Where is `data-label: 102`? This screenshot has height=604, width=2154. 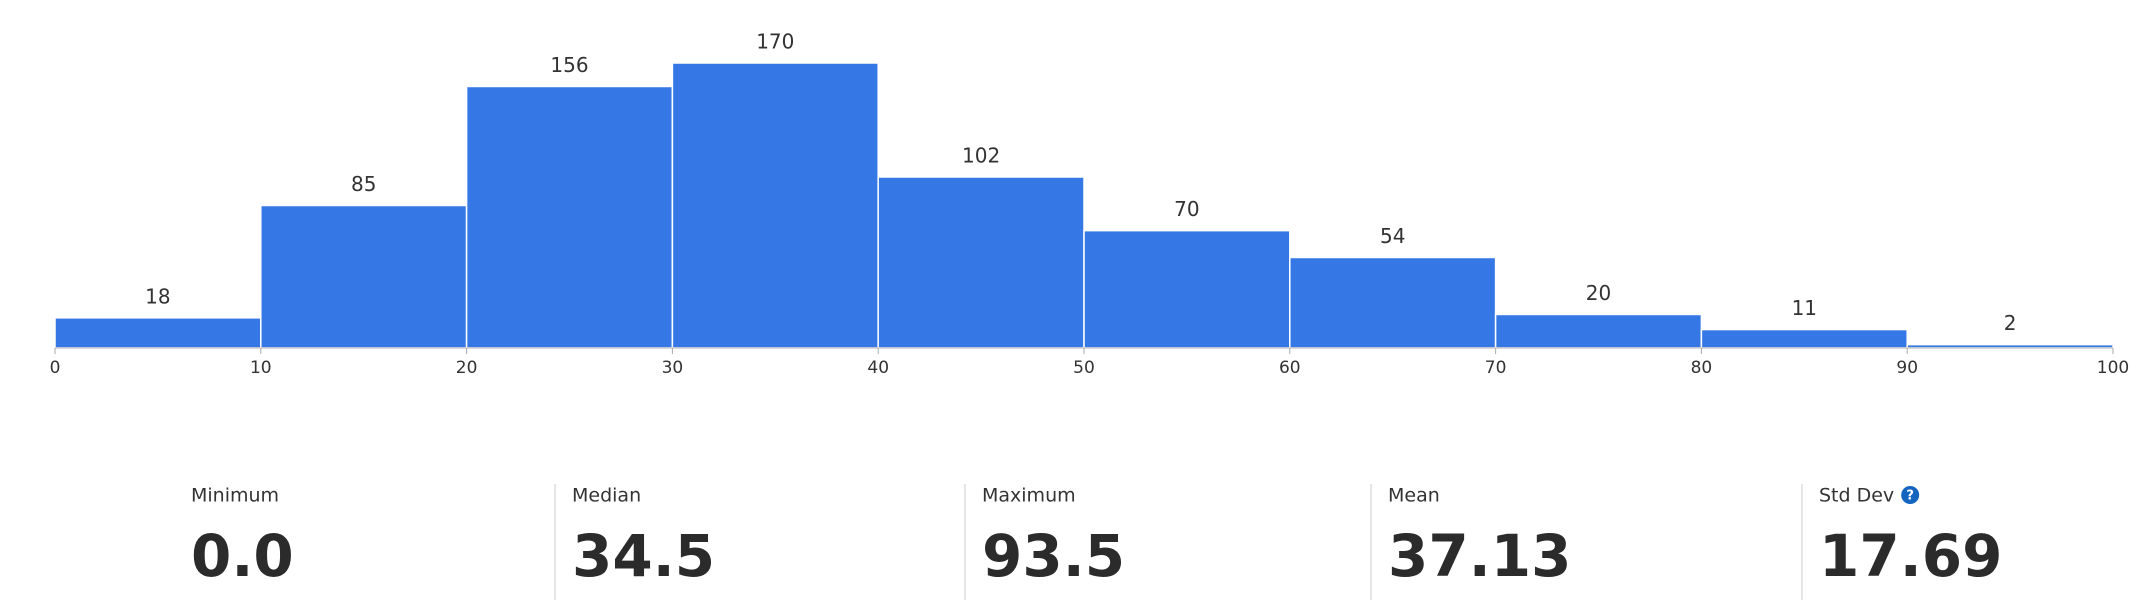
data-label: 102 is located at coordinates (981, 156).